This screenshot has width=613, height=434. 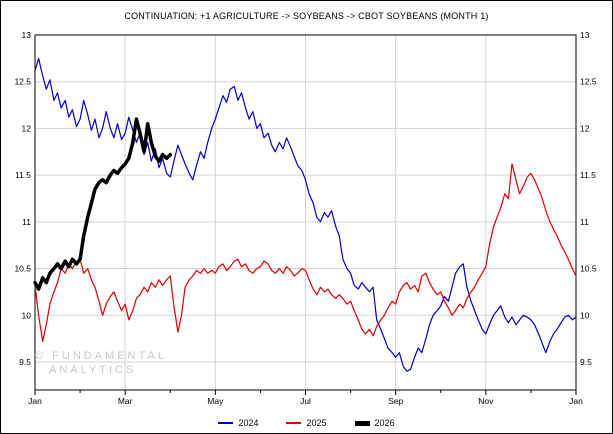 I want to click on x-axis-label: Nov, so click(x=486, y=401).